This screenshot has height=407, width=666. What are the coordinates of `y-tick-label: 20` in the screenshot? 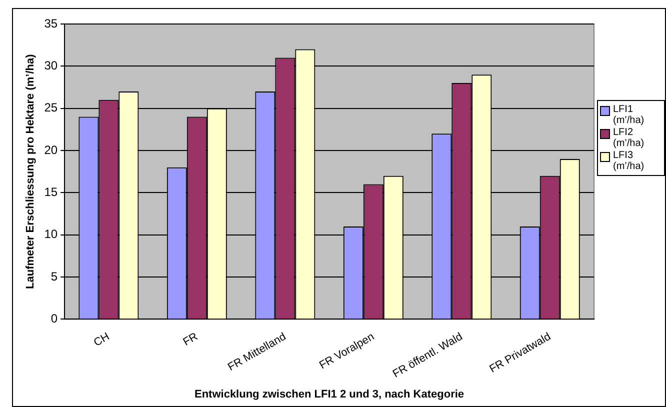 It's located at (51, 149).